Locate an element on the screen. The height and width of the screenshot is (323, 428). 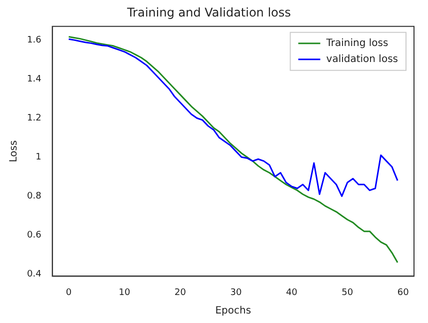
x-tick-label: 50 is located at coordinates (348, 293).